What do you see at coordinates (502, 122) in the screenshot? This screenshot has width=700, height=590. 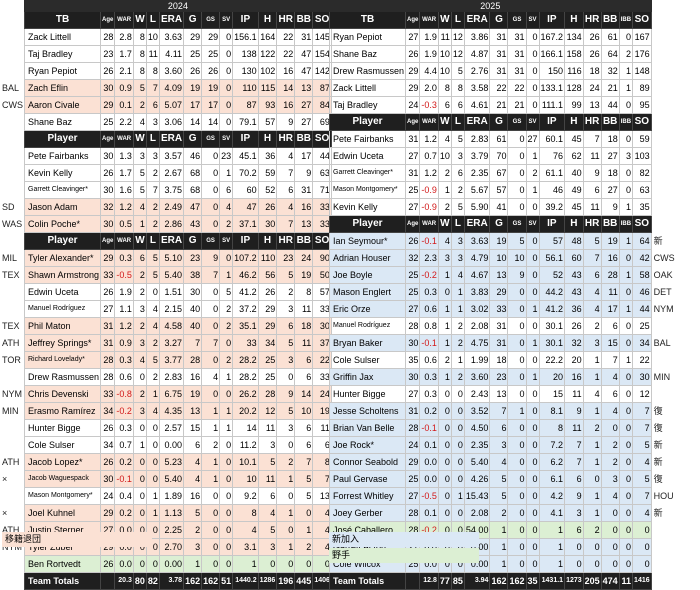 I see `swing-header: Player Age WAR W L ERA G GS SV IP H HR BB IBB SO` at bounding box center [502, 122].